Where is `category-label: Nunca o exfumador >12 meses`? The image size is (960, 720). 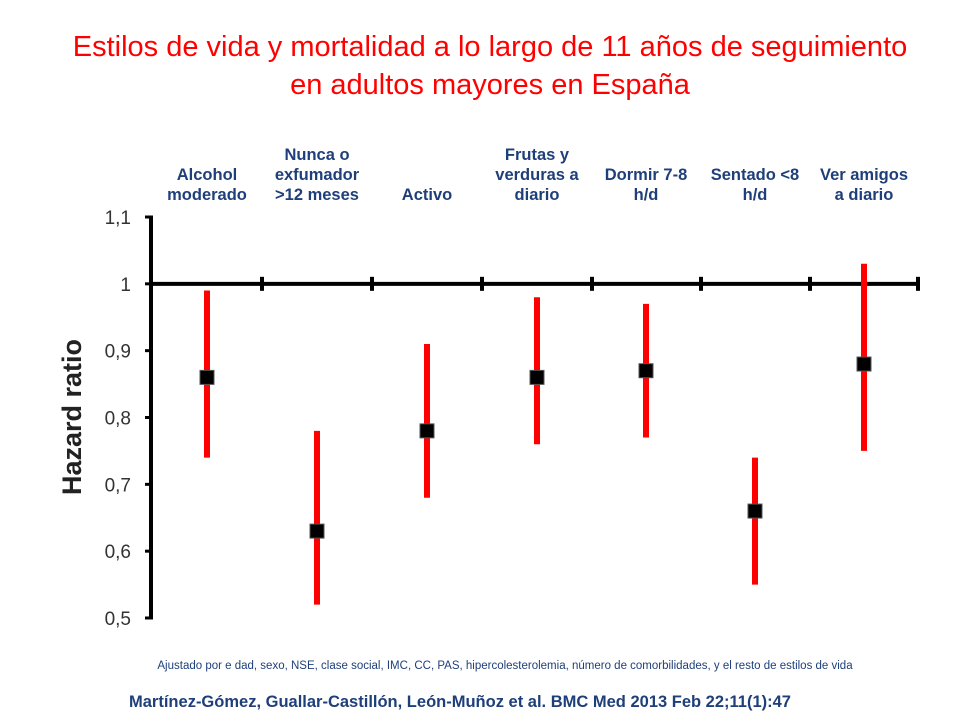 category-label: Nunca o exfumador >12 meses is located at coordinates (317, 175).